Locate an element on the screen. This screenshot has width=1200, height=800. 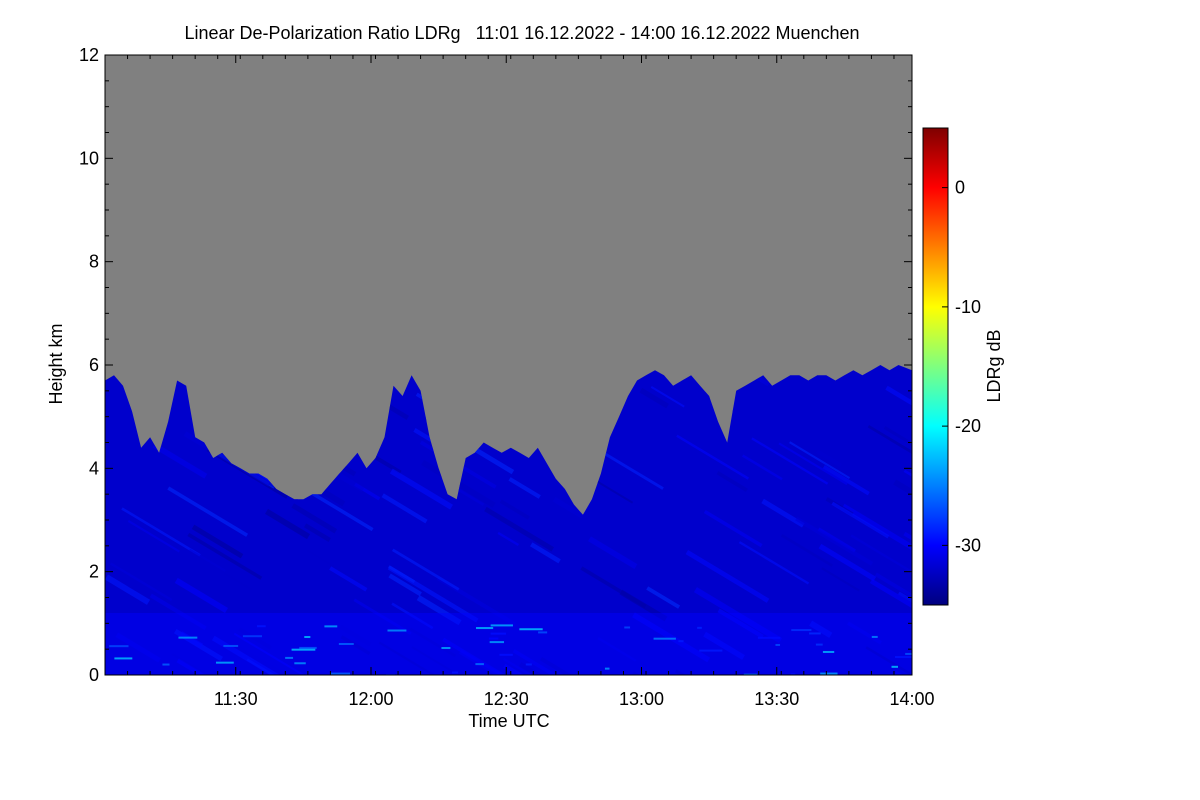
colorbar-tick-label: -10 is located at coordinates (968, 307).